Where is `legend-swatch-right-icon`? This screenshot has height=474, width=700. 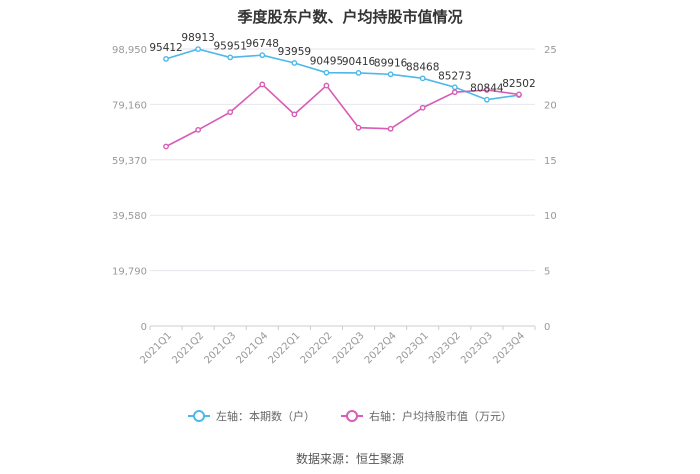
legend-swatch-right-icon is located at coordinates (352, 416).